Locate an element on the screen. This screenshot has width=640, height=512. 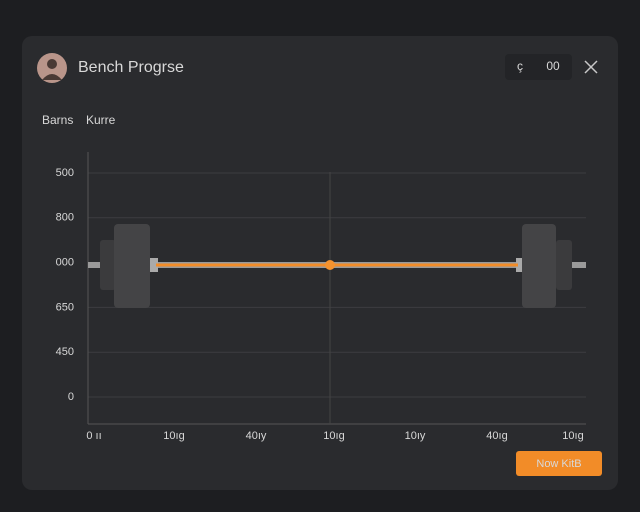
toolbar-icon: ç is located at coordinates (520, 66).